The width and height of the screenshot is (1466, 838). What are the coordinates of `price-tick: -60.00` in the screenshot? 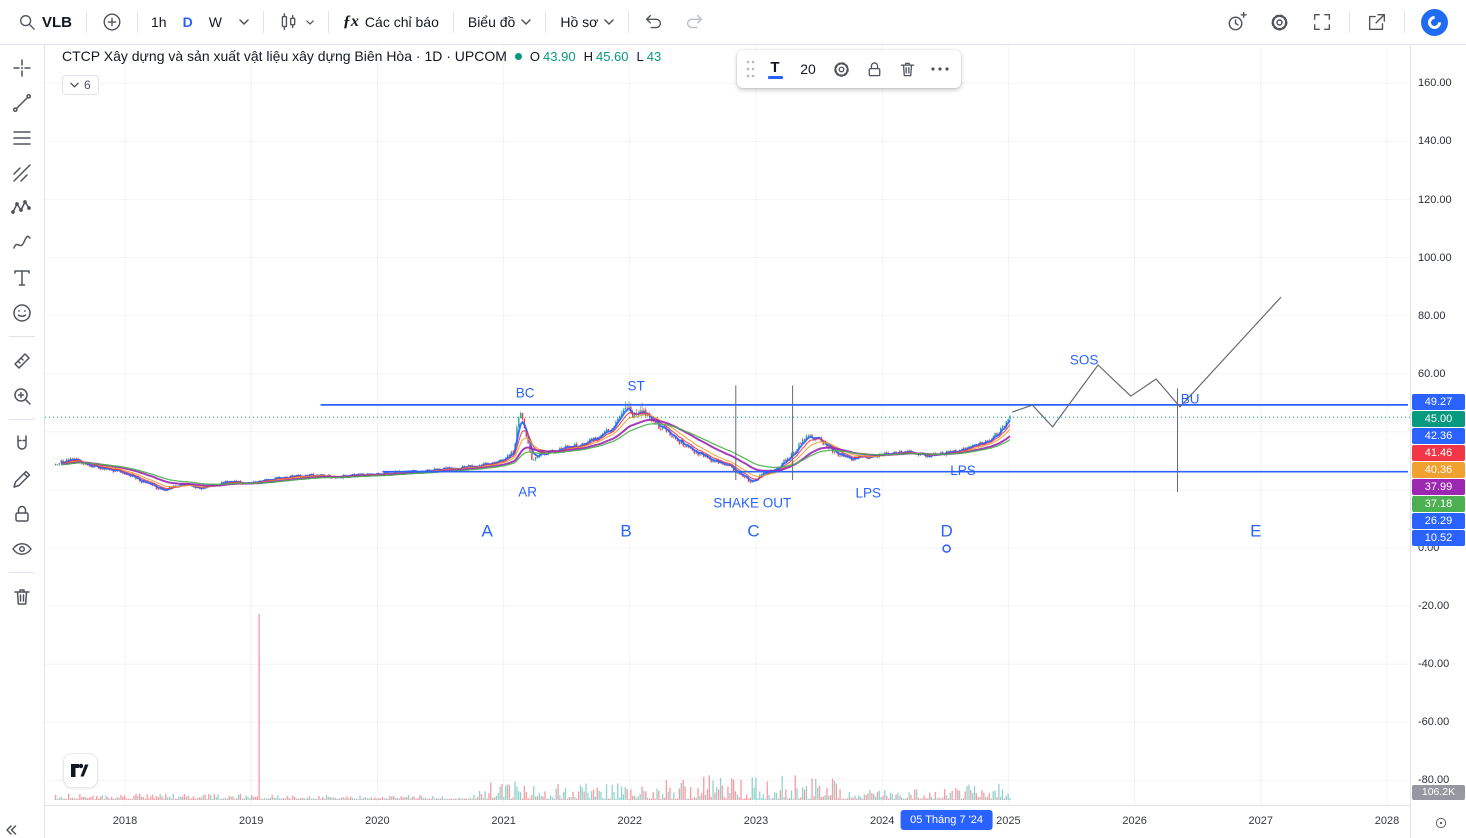 It's located at (1434, 722).